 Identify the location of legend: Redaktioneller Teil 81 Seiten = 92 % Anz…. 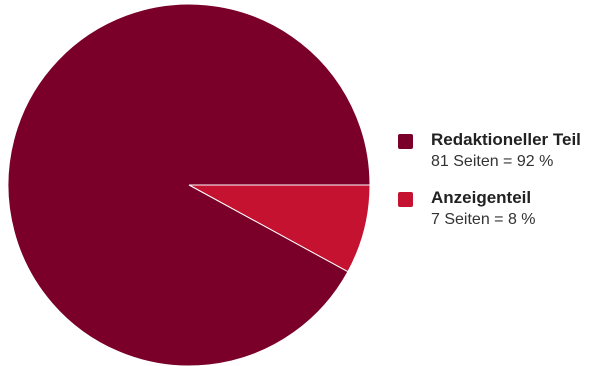
(489, 186).